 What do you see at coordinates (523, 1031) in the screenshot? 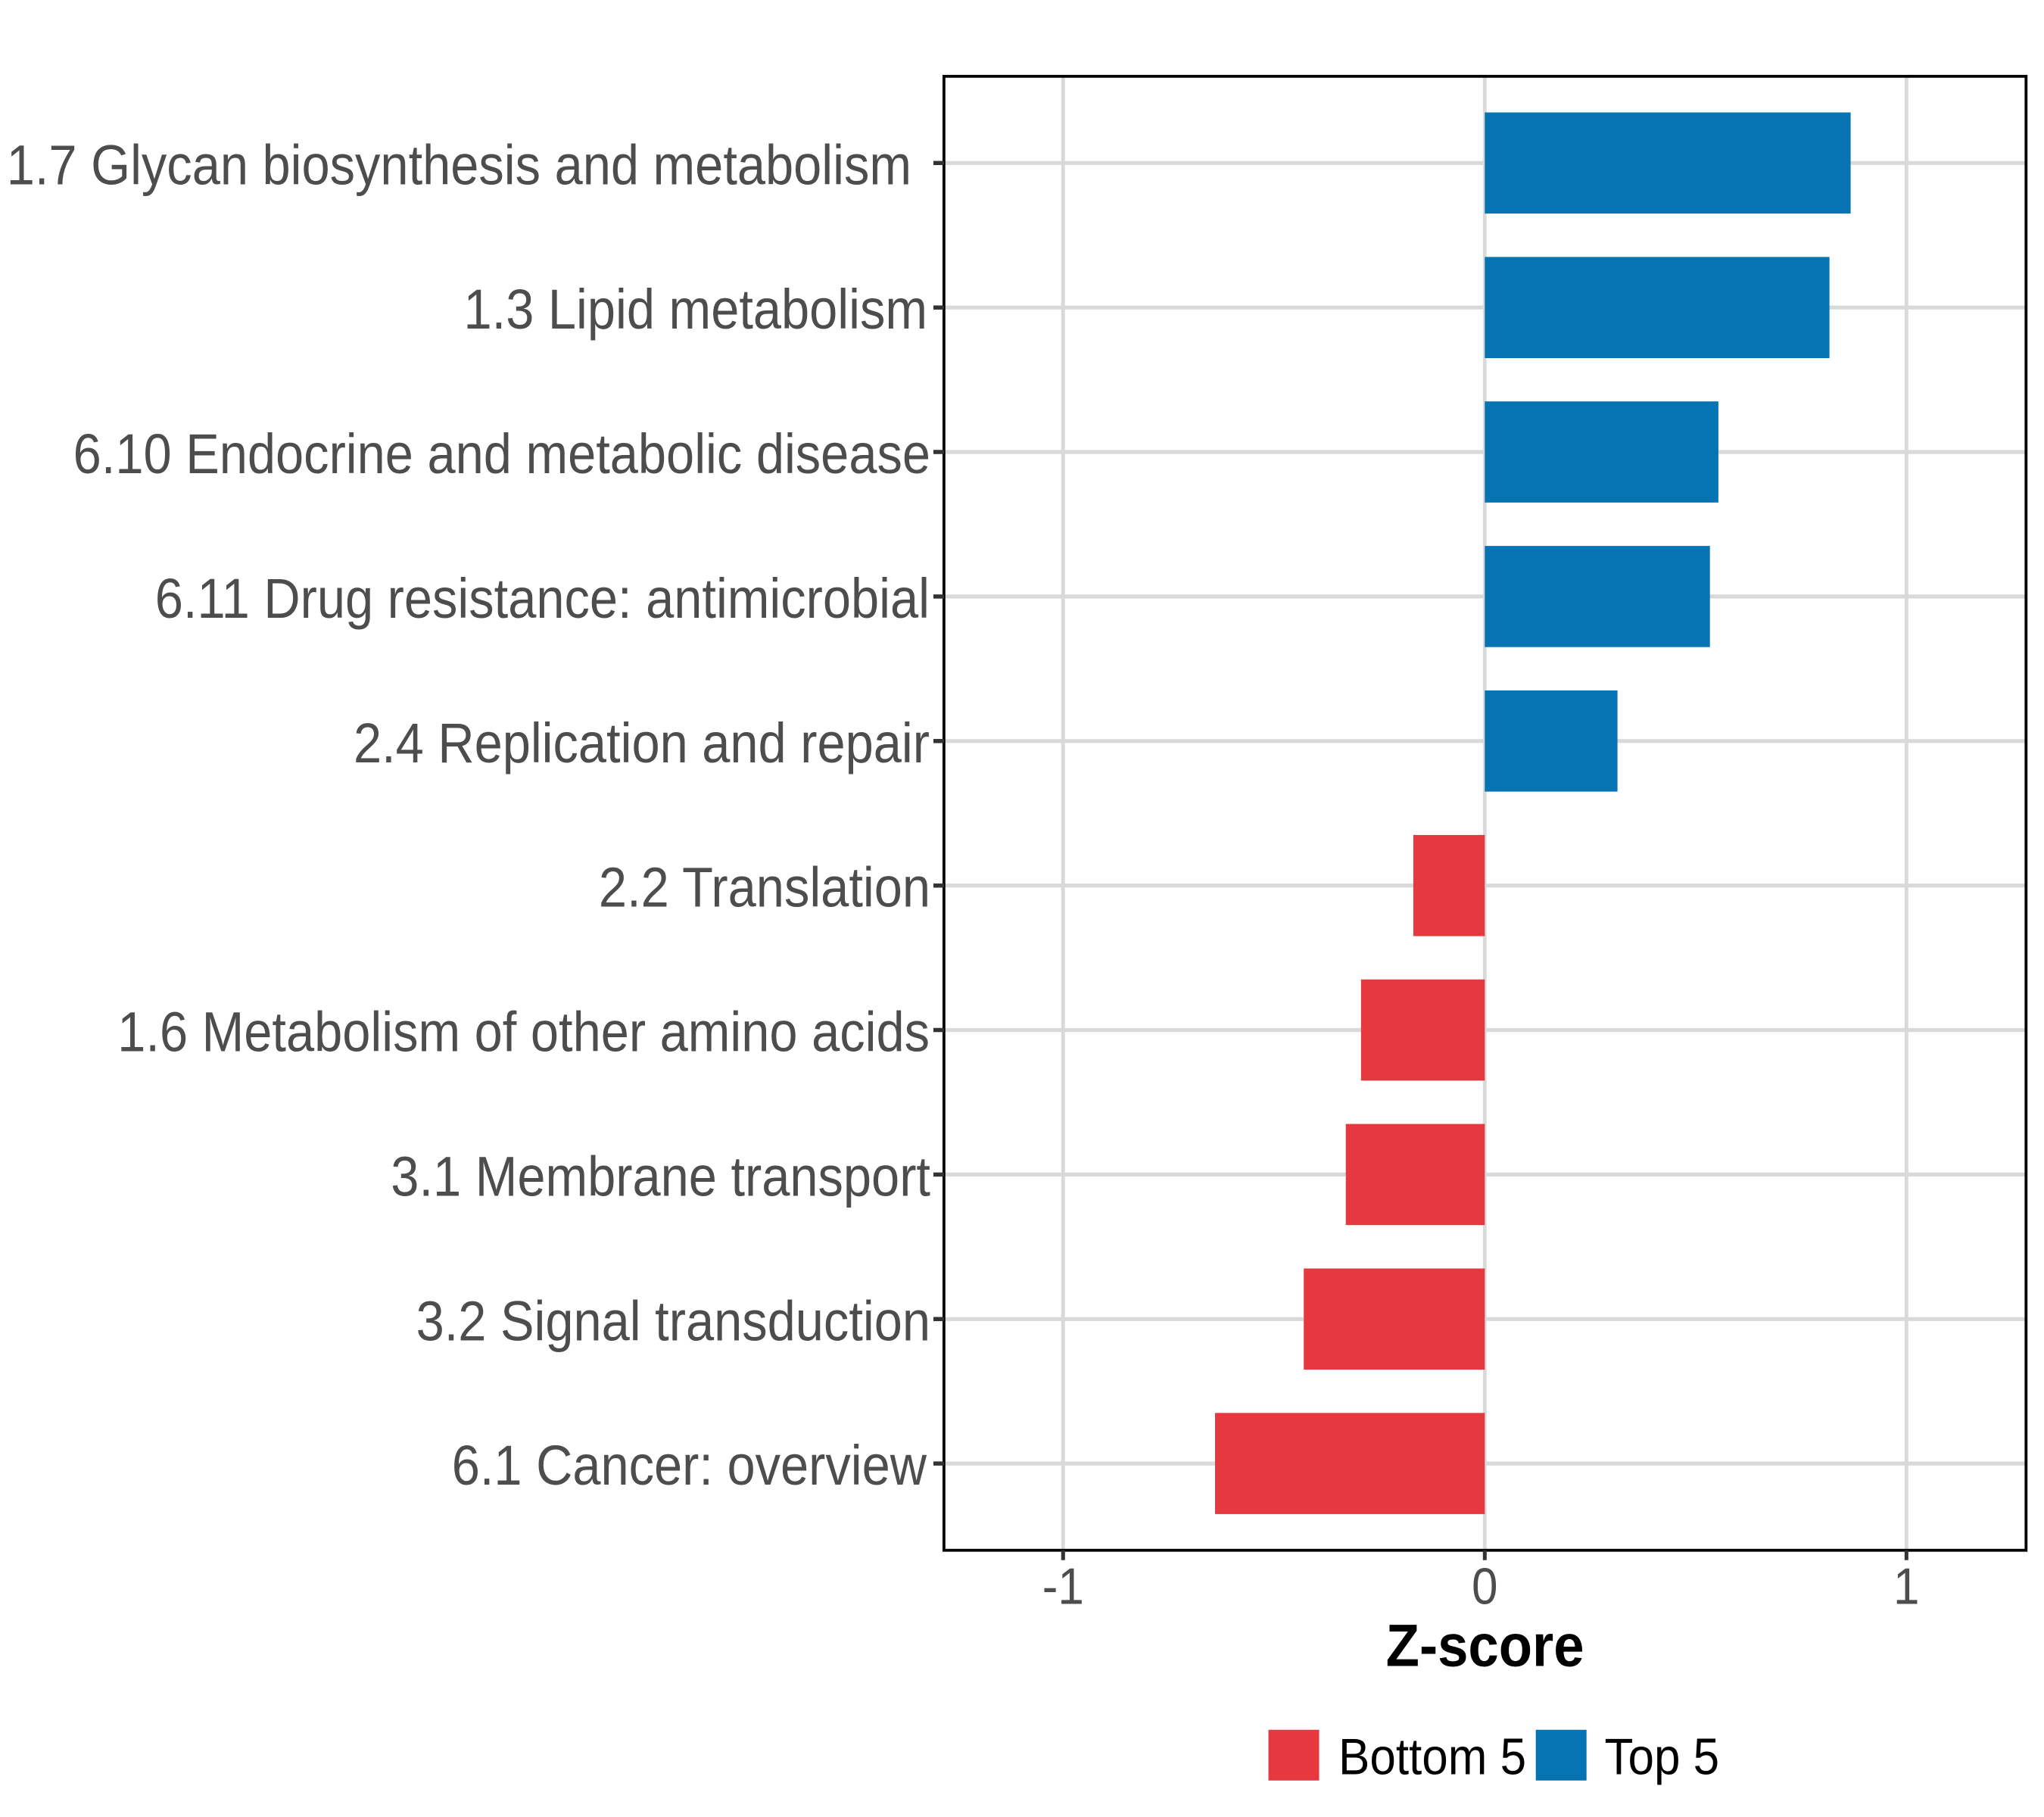
I see `svg-text:1.6 Metabolism of other amino: 1.6 Metabolism of other amino acids` at bounding box center [523, 1031].